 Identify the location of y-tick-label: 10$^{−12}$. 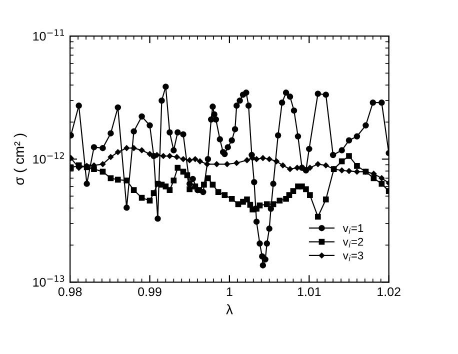
(48, 158).